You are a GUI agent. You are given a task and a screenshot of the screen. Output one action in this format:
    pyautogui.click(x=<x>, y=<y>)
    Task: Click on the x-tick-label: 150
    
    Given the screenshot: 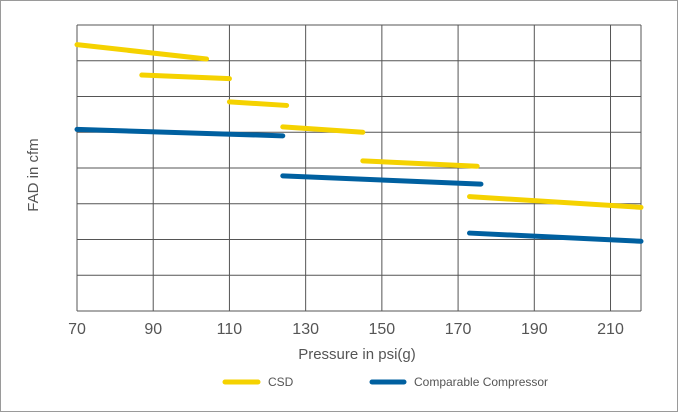 What is the action you would take?
    pyautogui.click(x=382, y=329)
    